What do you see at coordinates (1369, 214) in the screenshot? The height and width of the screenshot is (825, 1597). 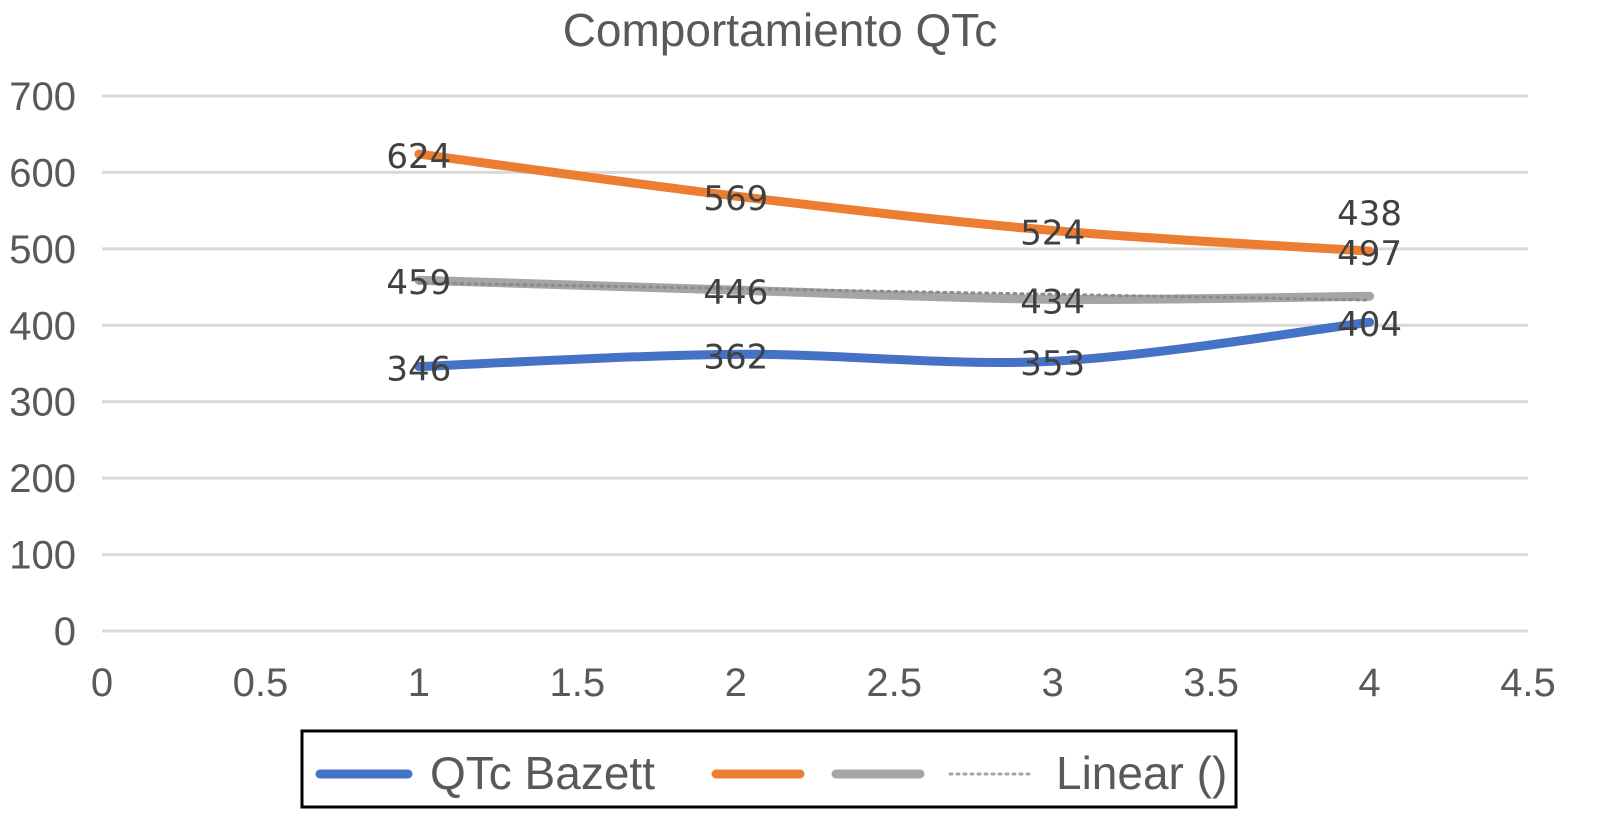 I see `data-label-s3-438: 438` at bounding box center [1369, 214].